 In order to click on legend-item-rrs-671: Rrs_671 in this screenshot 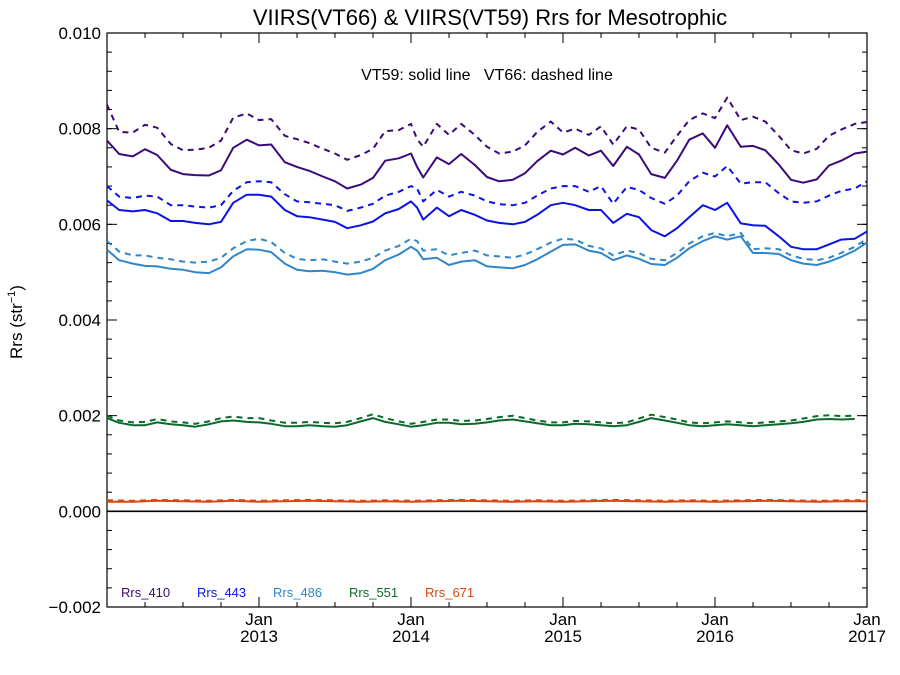, I will do `click(449, 592)`.